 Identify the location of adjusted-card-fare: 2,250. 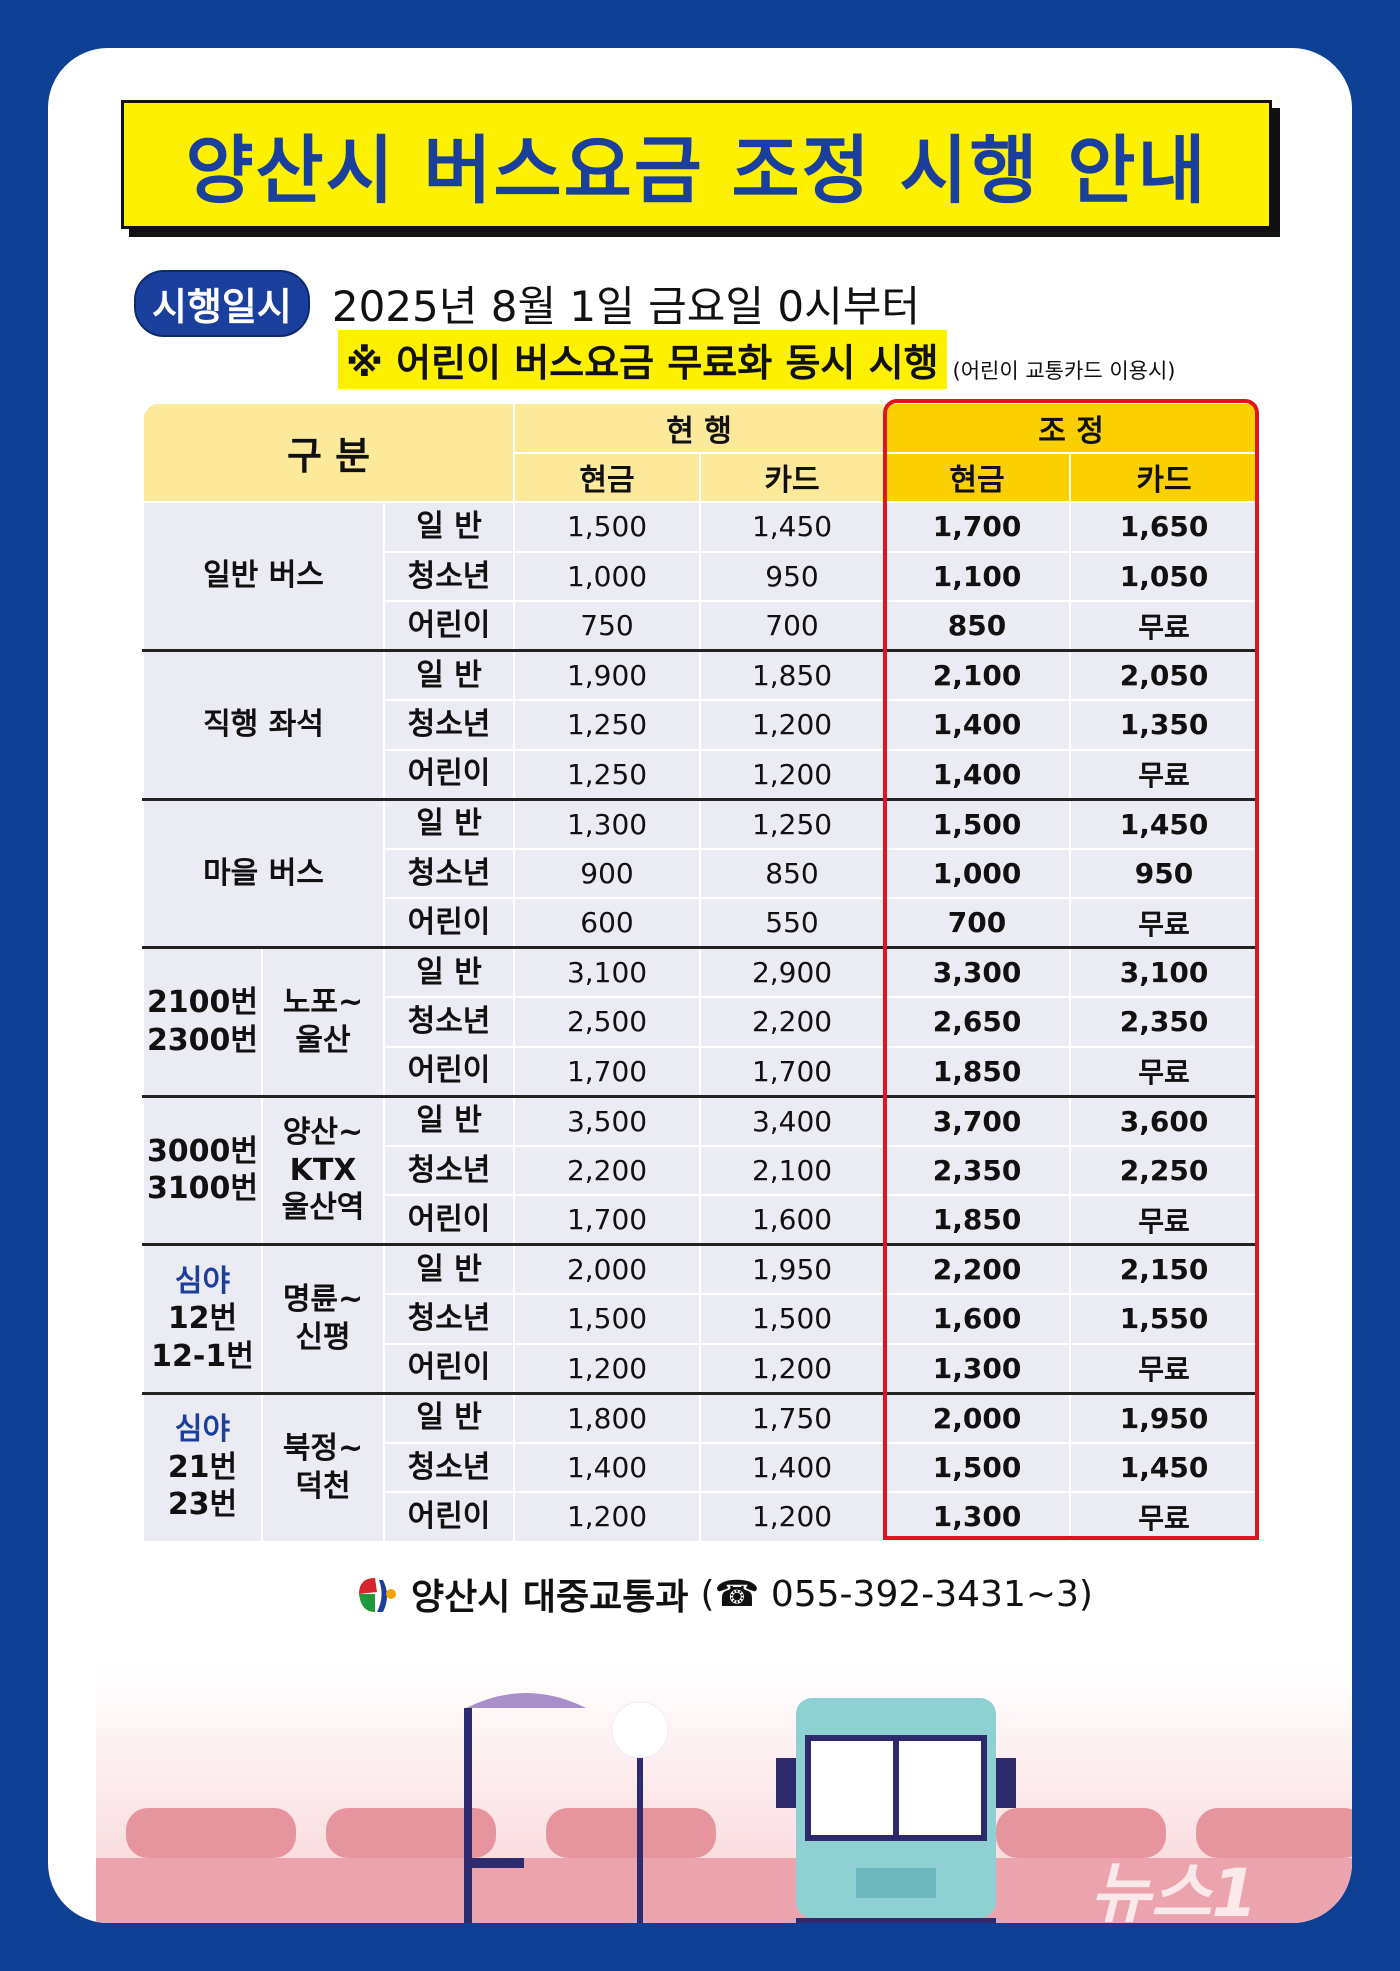
(1164, 1170).